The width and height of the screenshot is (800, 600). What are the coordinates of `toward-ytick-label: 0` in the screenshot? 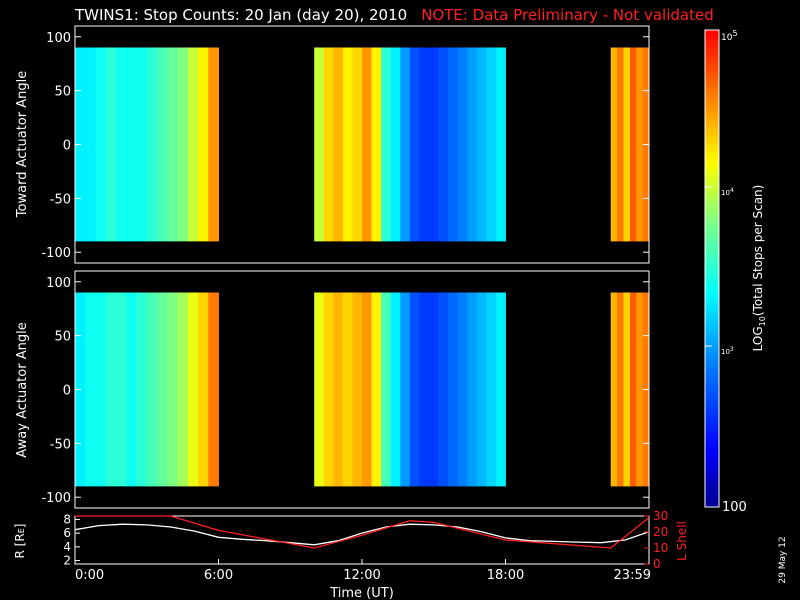 It's located at (67, 146).